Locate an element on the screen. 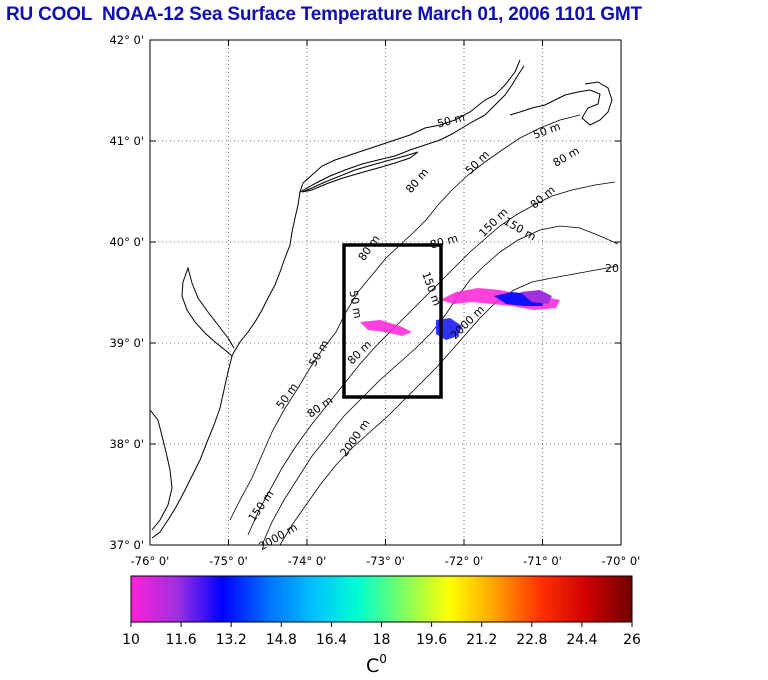 Image resolution: width=768 pixels, height=680 pixels. colorbar-label: 22.8 is located at coordinates (531, 640).